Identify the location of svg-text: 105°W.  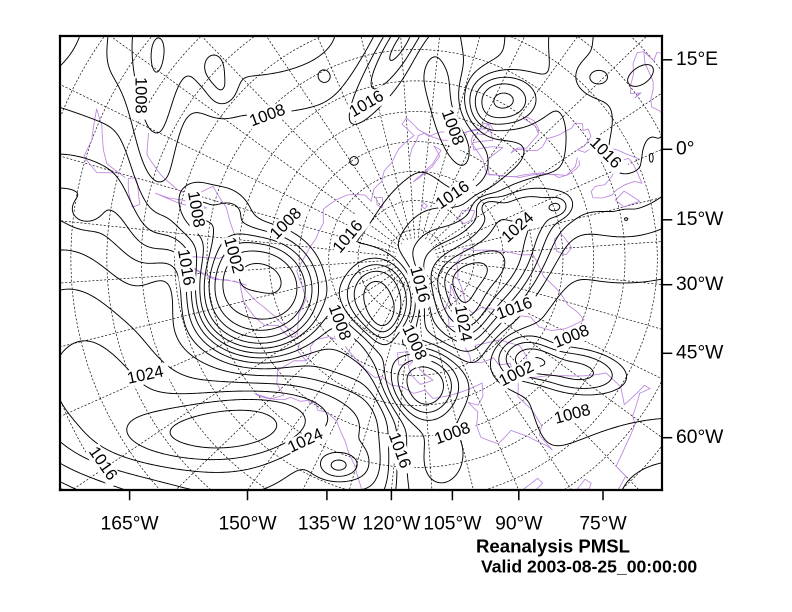
(452, 523).